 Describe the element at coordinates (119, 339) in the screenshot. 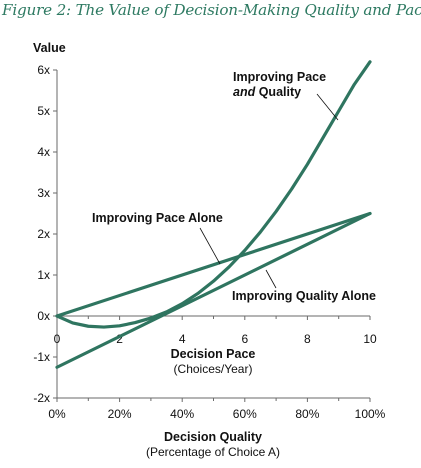

I see `x-top-tick-label: 2` at that location.